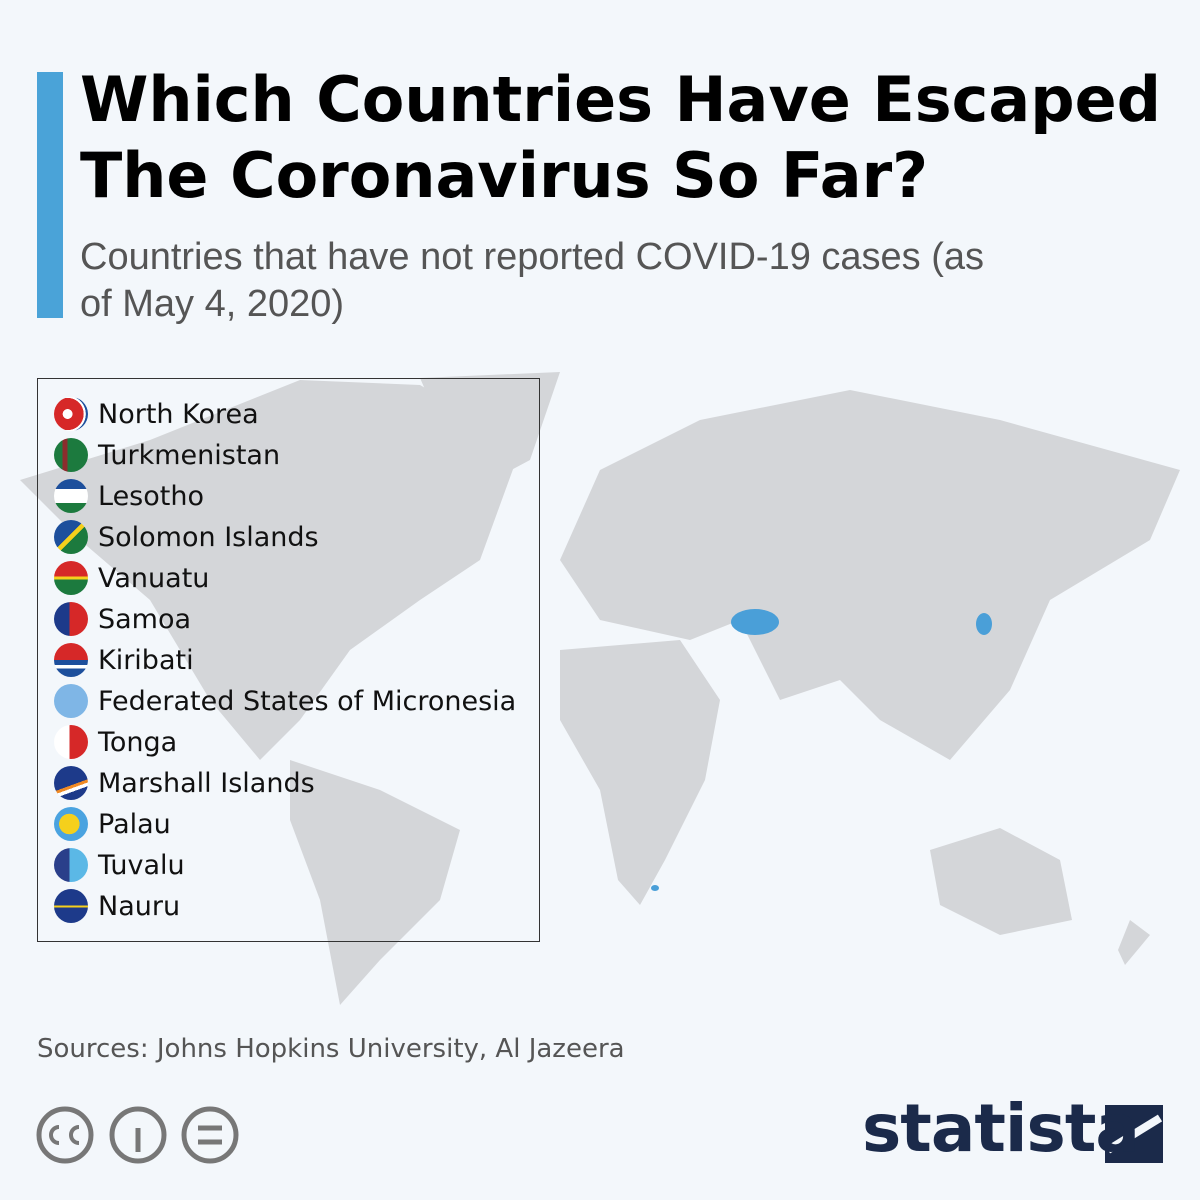 This screenshot has height=1200, width=1200. I want to click on brand: statista, so click(1001, 1128).